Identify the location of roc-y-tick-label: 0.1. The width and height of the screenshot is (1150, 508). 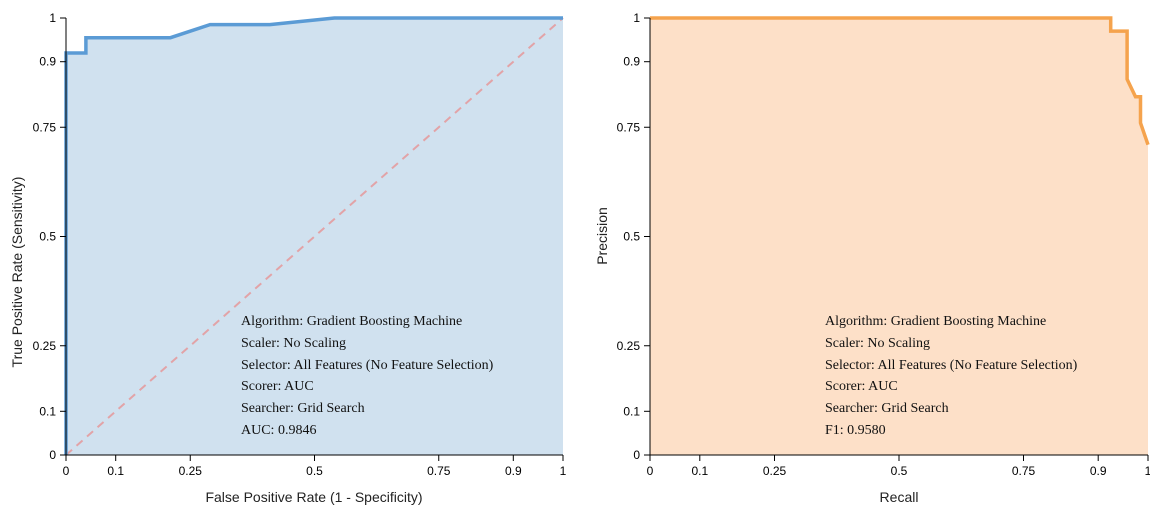
(47, 411).